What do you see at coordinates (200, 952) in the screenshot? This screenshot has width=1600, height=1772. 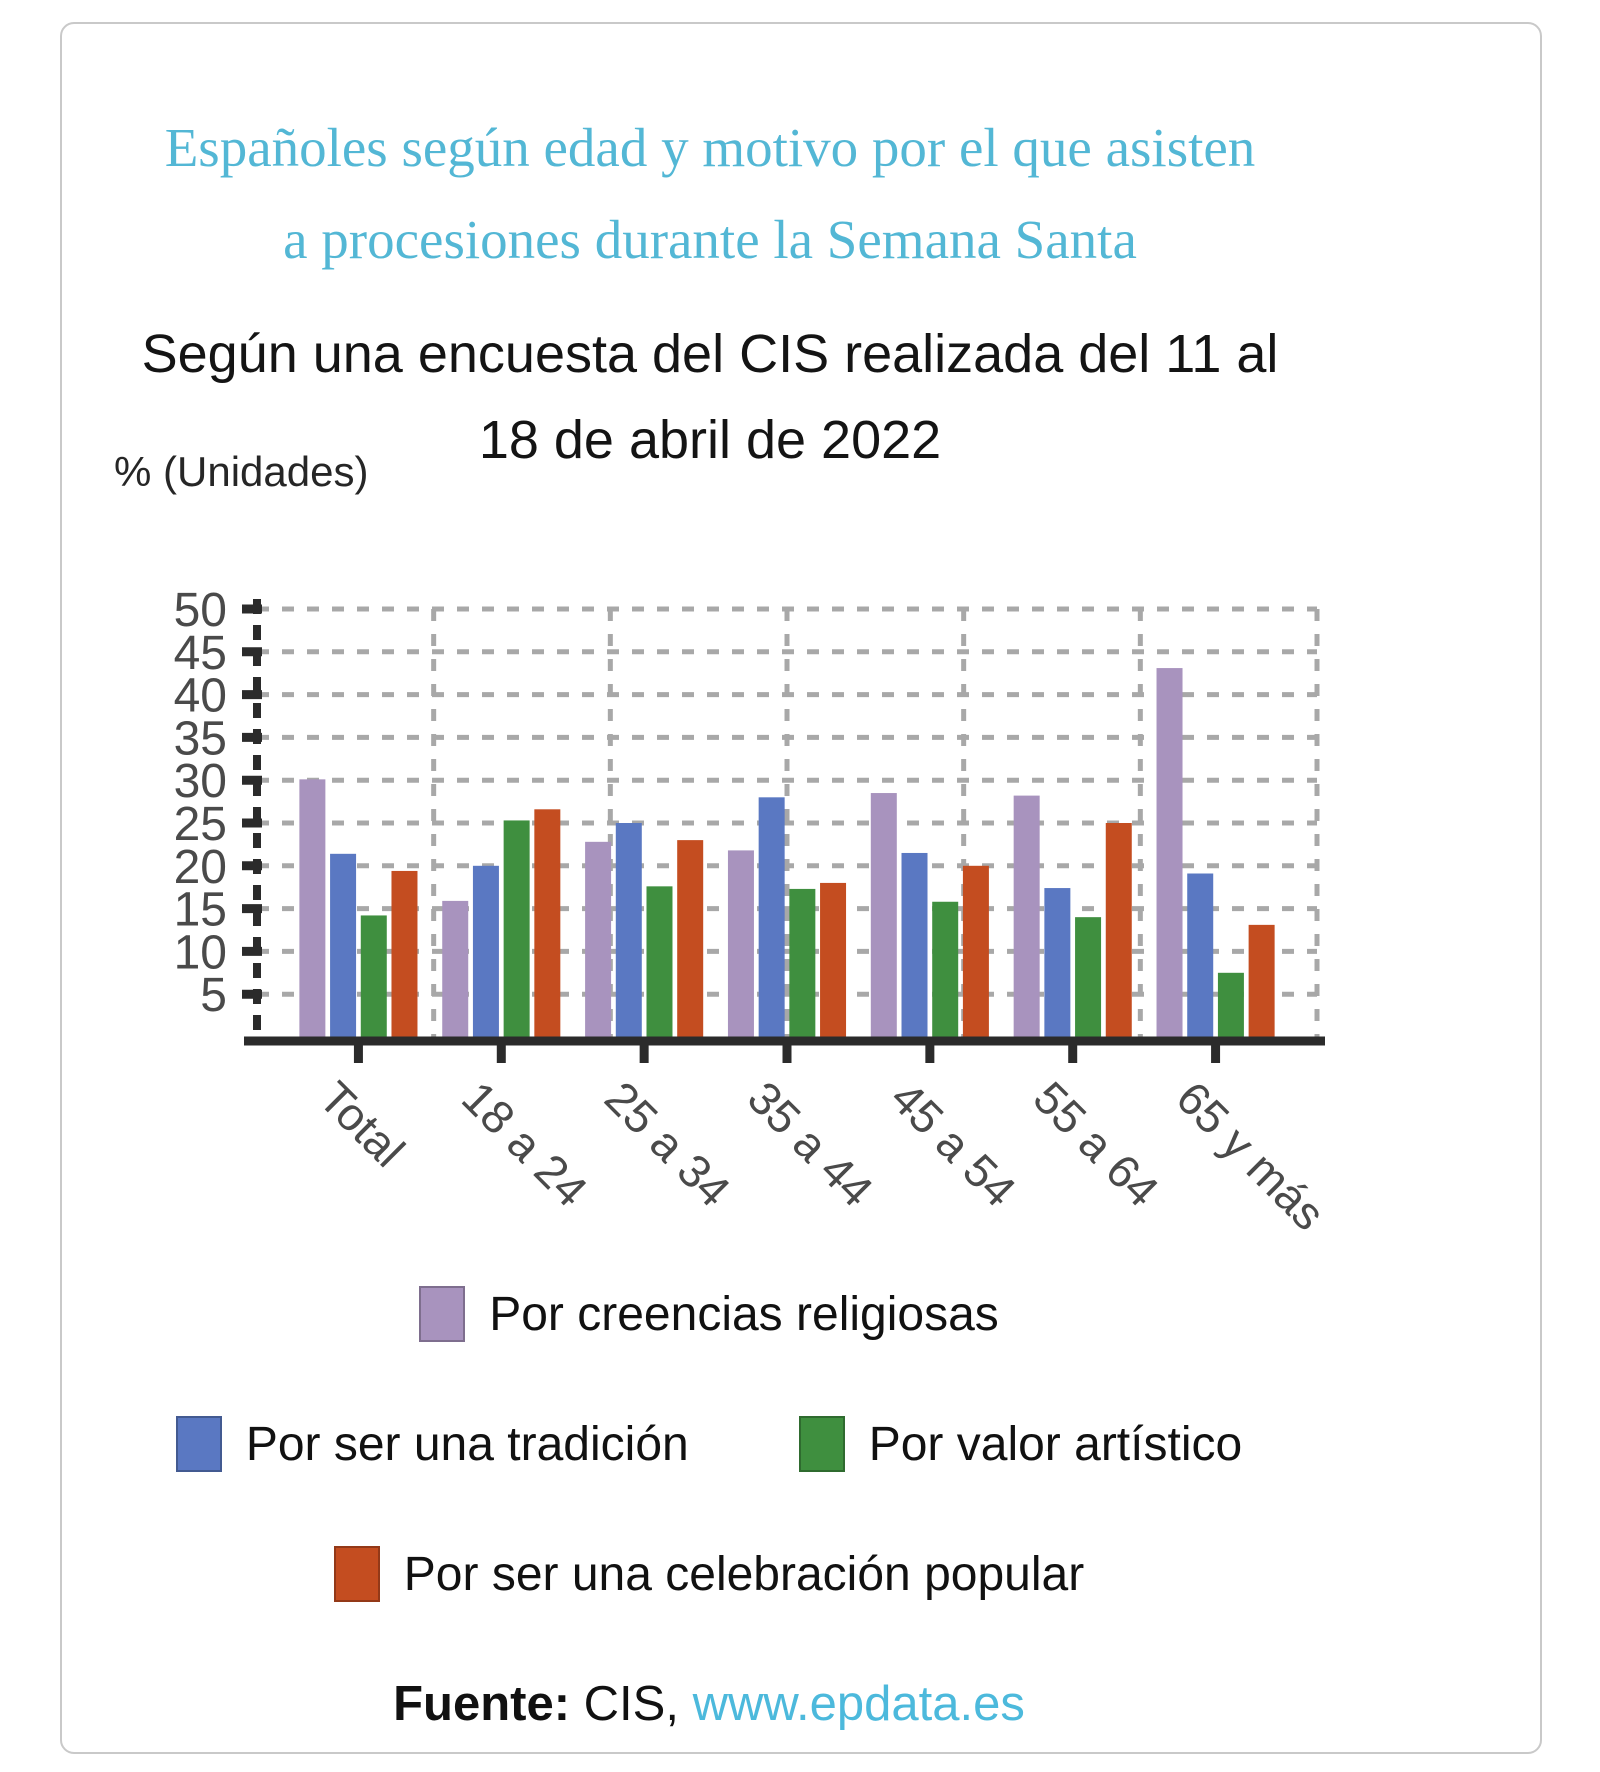 I see `svg-text: 10` at bounding box center [200, 952].